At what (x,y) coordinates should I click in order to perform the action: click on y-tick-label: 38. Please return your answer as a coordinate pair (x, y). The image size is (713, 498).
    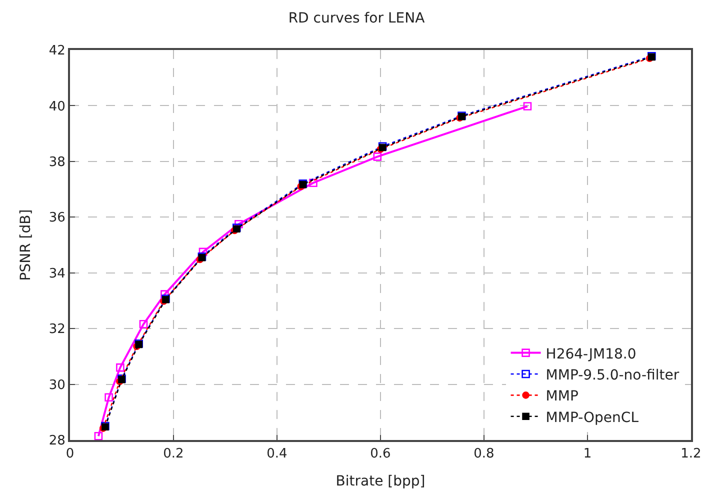
    Looking at the image, I should click on (57, 162).